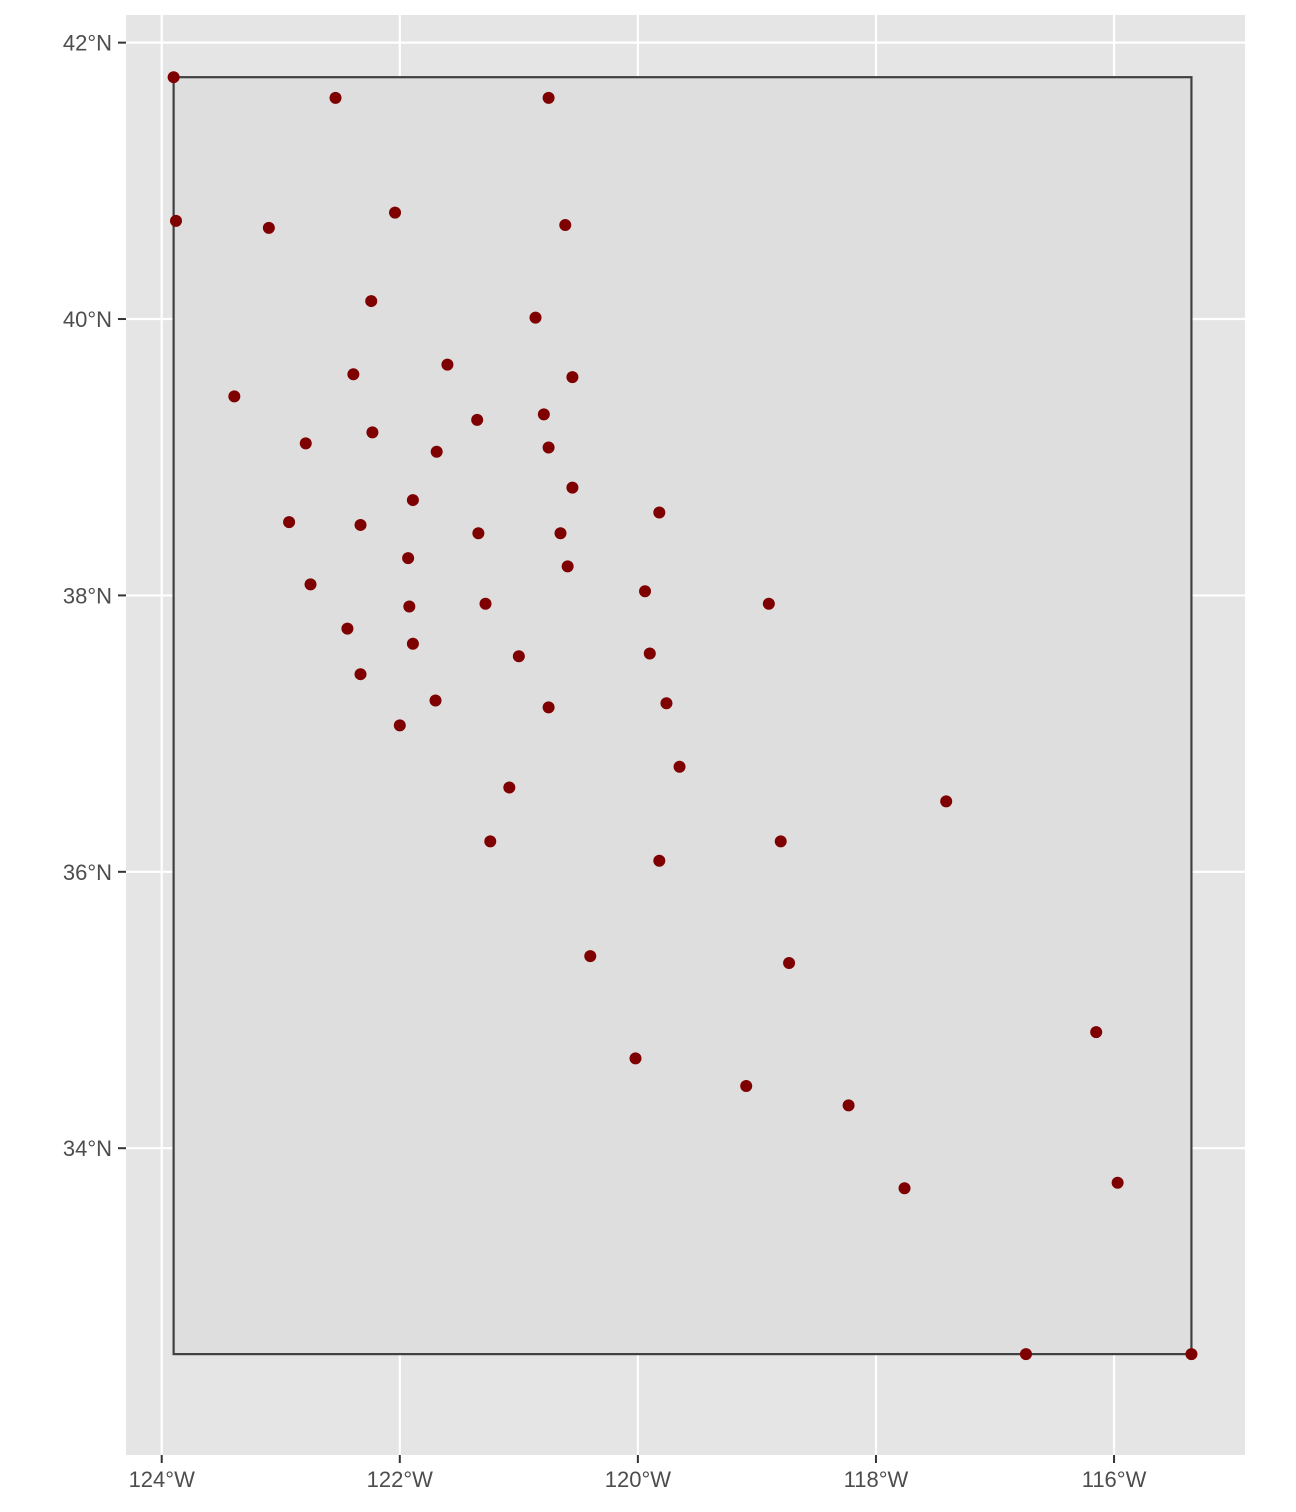  Describe the element at coordinates (87, 43) in the screenshot. I see `y-tick-label-4: 42°N` at that location.